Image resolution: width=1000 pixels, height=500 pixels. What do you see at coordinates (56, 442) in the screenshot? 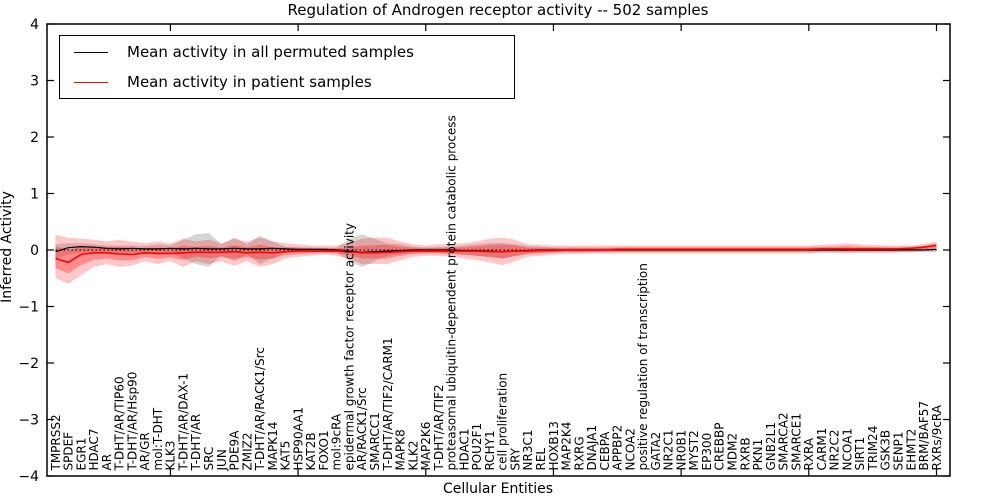
I see `x-category-label: TMPRSS2` at bounding box center [56, 442].